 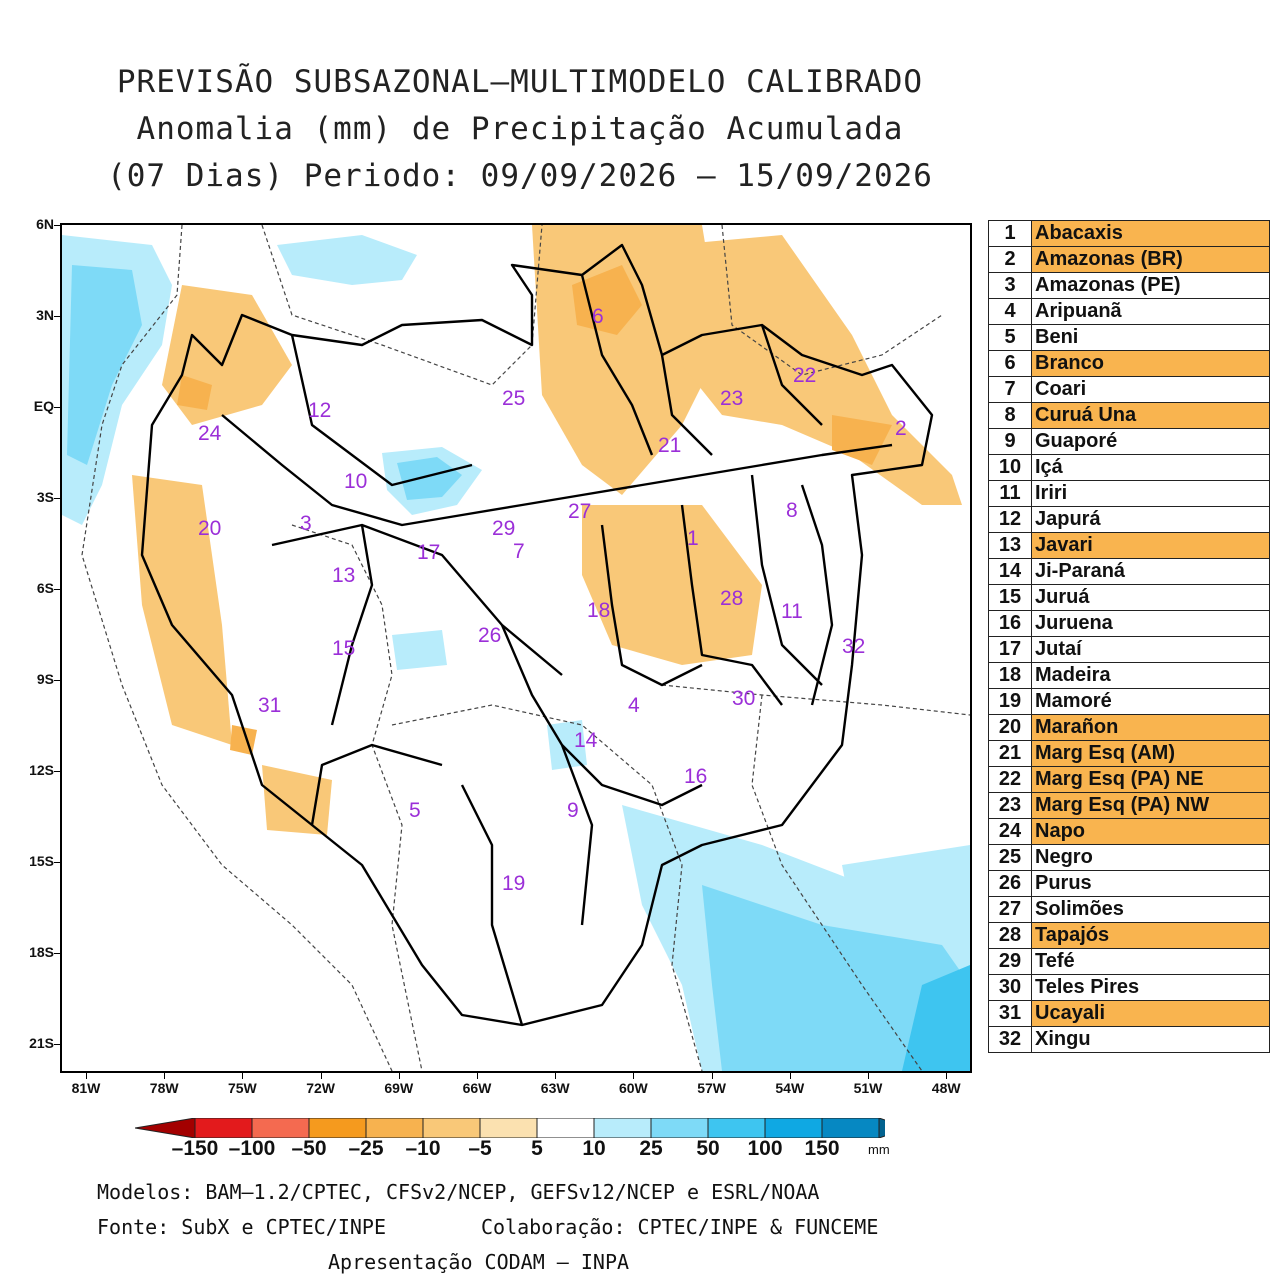 What do you see at coordinates (1129, 519) in the screenshot?
I see `basin-row: 12 Japurá` at bounding box center [1129, 519].